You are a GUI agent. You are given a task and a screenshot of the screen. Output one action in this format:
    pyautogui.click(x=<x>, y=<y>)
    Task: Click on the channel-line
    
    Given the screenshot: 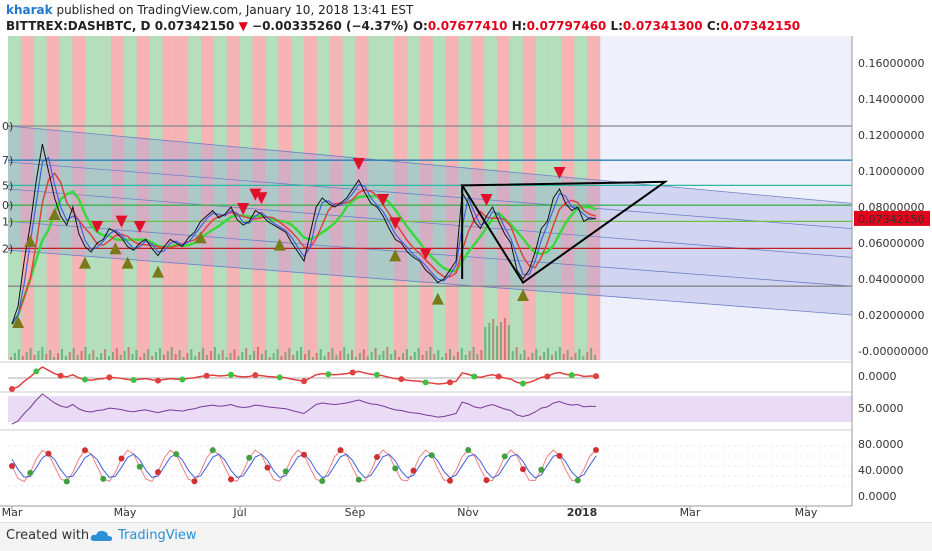 What is the action you would take?
    pyautogui.click(x=430, y=164)
    